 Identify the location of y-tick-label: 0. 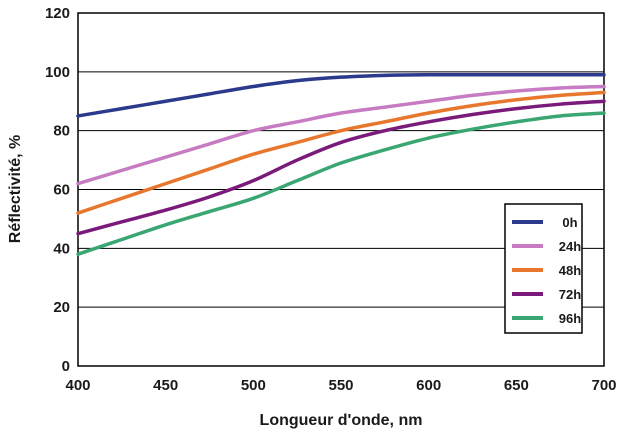
(66, 366).